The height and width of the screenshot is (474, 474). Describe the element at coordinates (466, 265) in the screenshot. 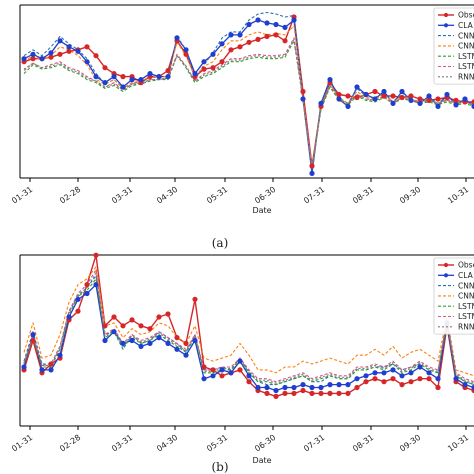

I see `legend-label: Obse` at that location.